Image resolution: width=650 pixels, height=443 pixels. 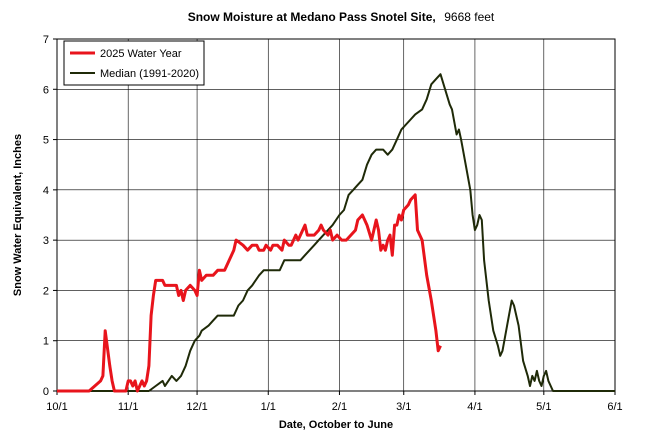 I want to click on y-tick-label: 3, so click(x=46, y=241).